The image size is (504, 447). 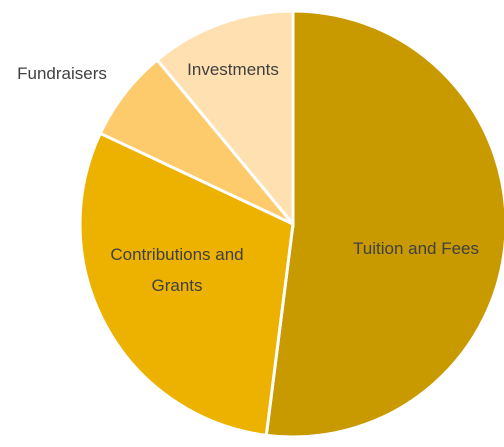 I want to click on pie-label-tuition-and-fees: Tuition and Fees, so click(x=416, y=248).